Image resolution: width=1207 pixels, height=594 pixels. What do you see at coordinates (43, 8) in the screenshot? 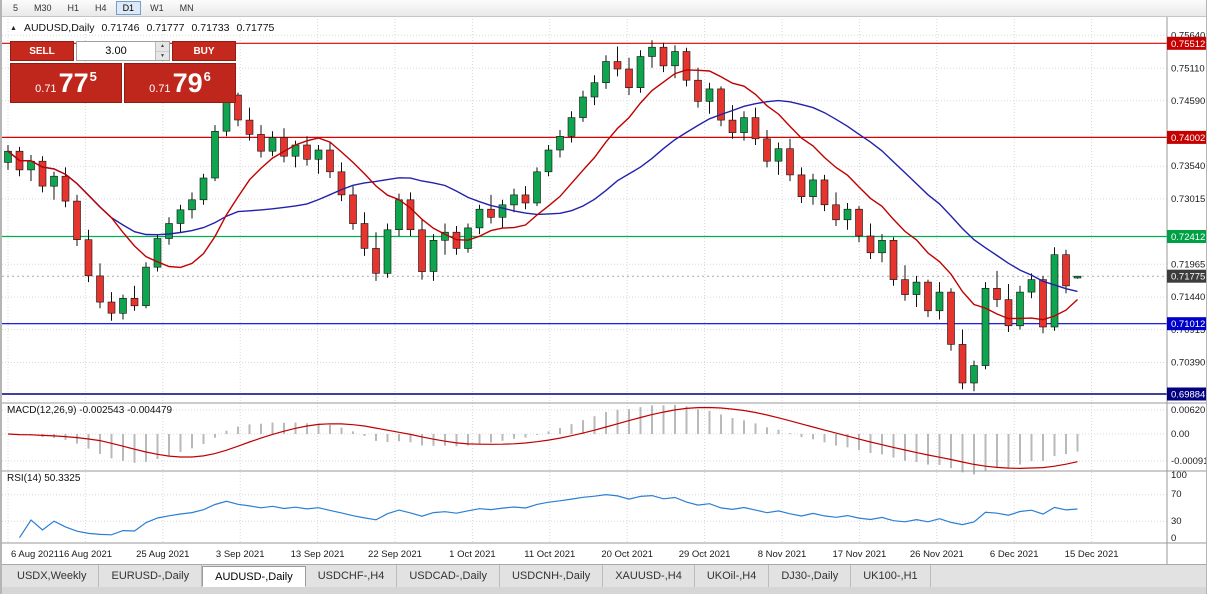
I see `tf-button-m30: M30` at bounding box center [43, 8].